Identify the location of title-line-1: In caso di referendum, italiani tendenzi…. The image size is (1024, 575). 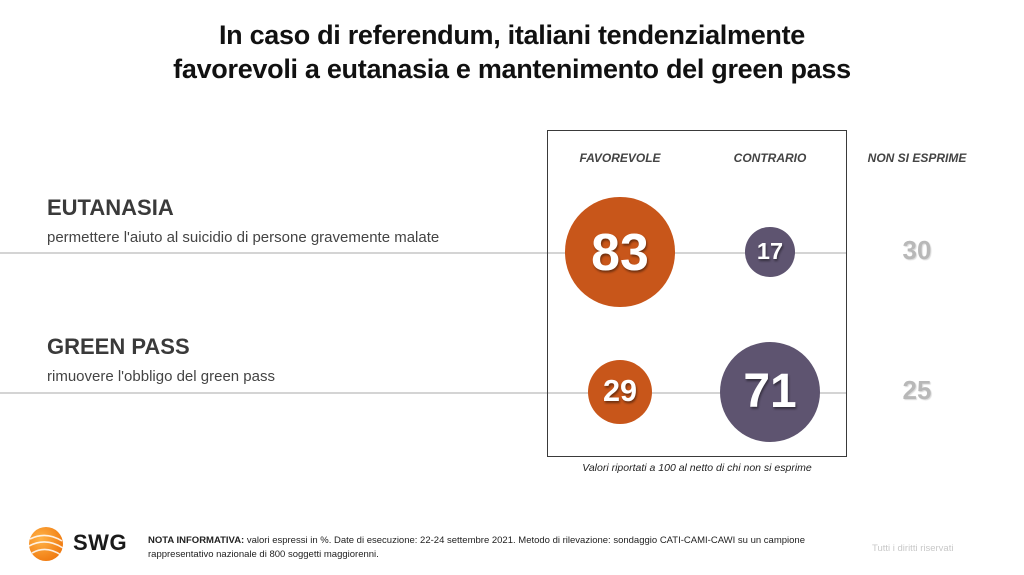
(512, 35).